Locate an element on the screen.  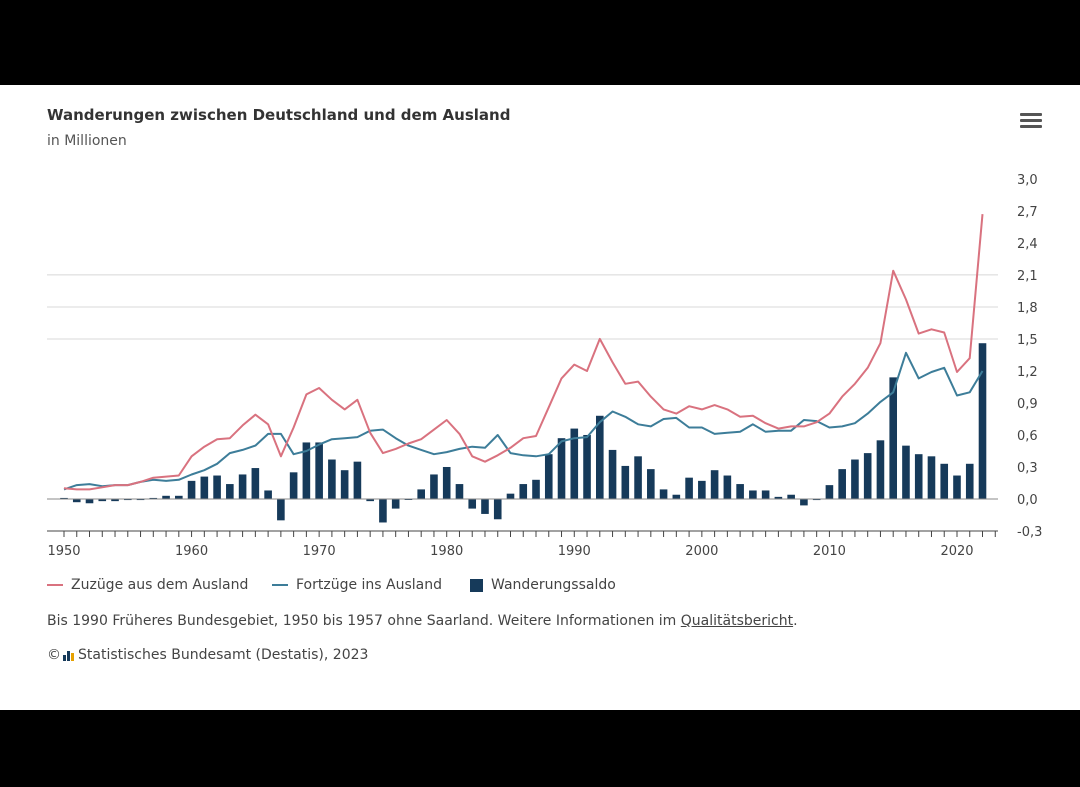
bar-saldo-1992 is located at coordinates (599, 457).